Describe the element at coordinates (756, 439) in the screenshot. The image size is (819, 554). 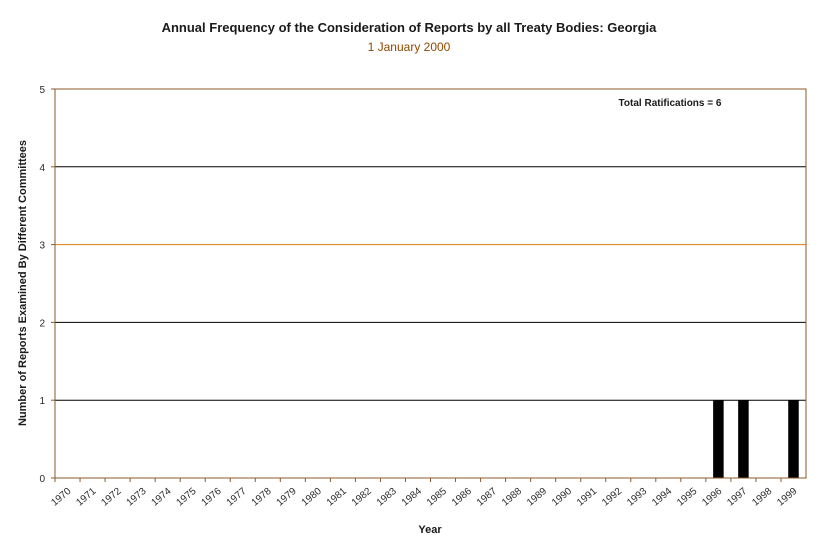
I see `bars` at that location.